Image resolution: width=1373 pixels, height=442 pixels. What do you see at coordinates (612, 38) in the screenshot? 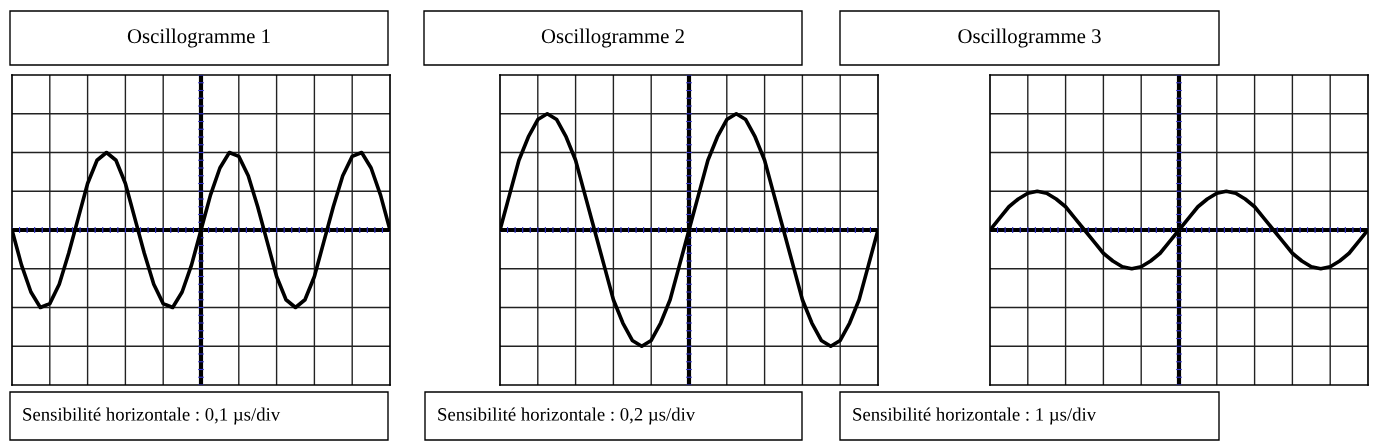
I see `chart-title: Oscillogramme 2` at bounding box center [612, 38].